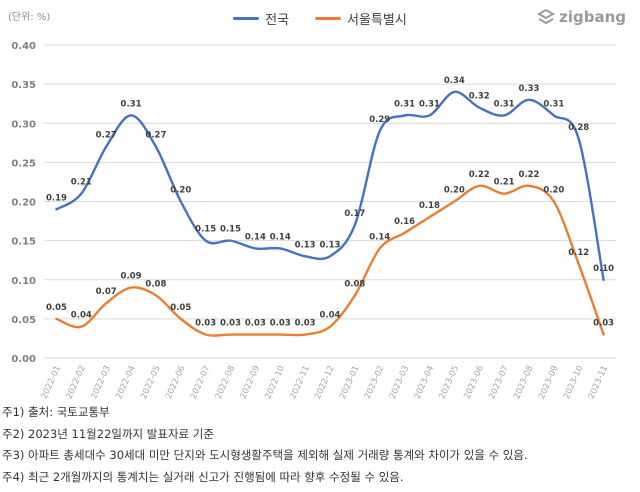 The width and height of the screenshot is (640, 492). I want to click on x-tick-label: 2023-06, so click(474, 382).